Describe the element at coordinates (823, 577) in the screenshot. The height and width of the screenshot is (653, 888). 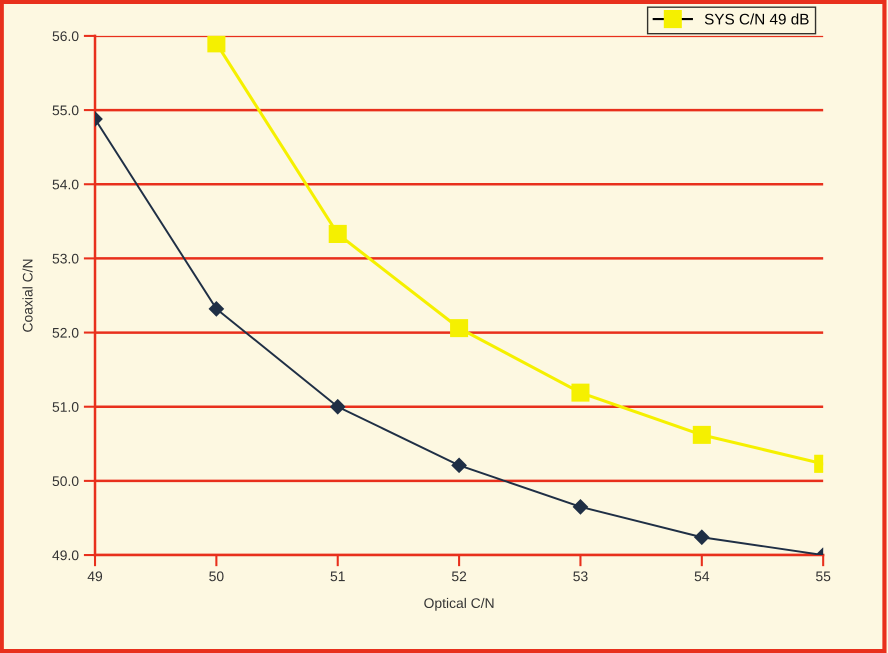
I see `x-tick-label: 55` at that location.